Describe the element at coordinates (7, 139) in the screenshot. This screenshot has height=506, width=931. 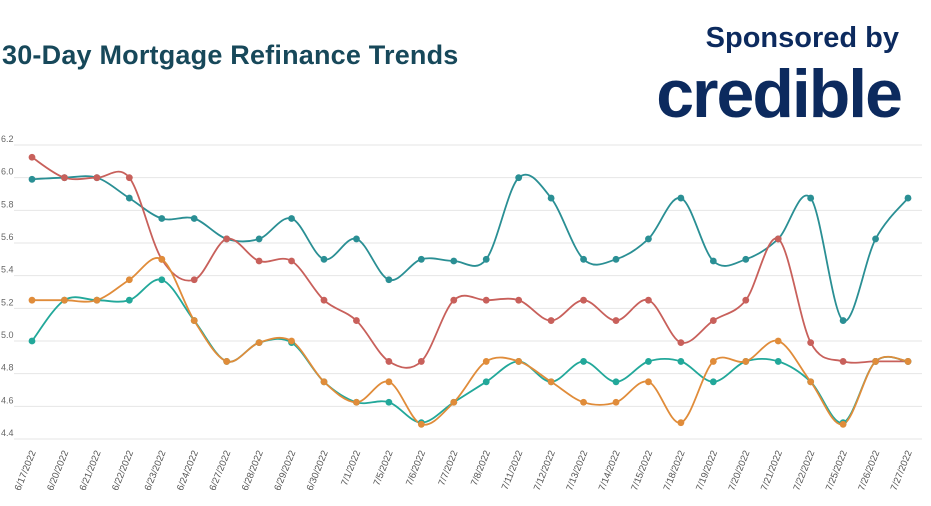
I see `y-tick-label: 6.2` at that location.